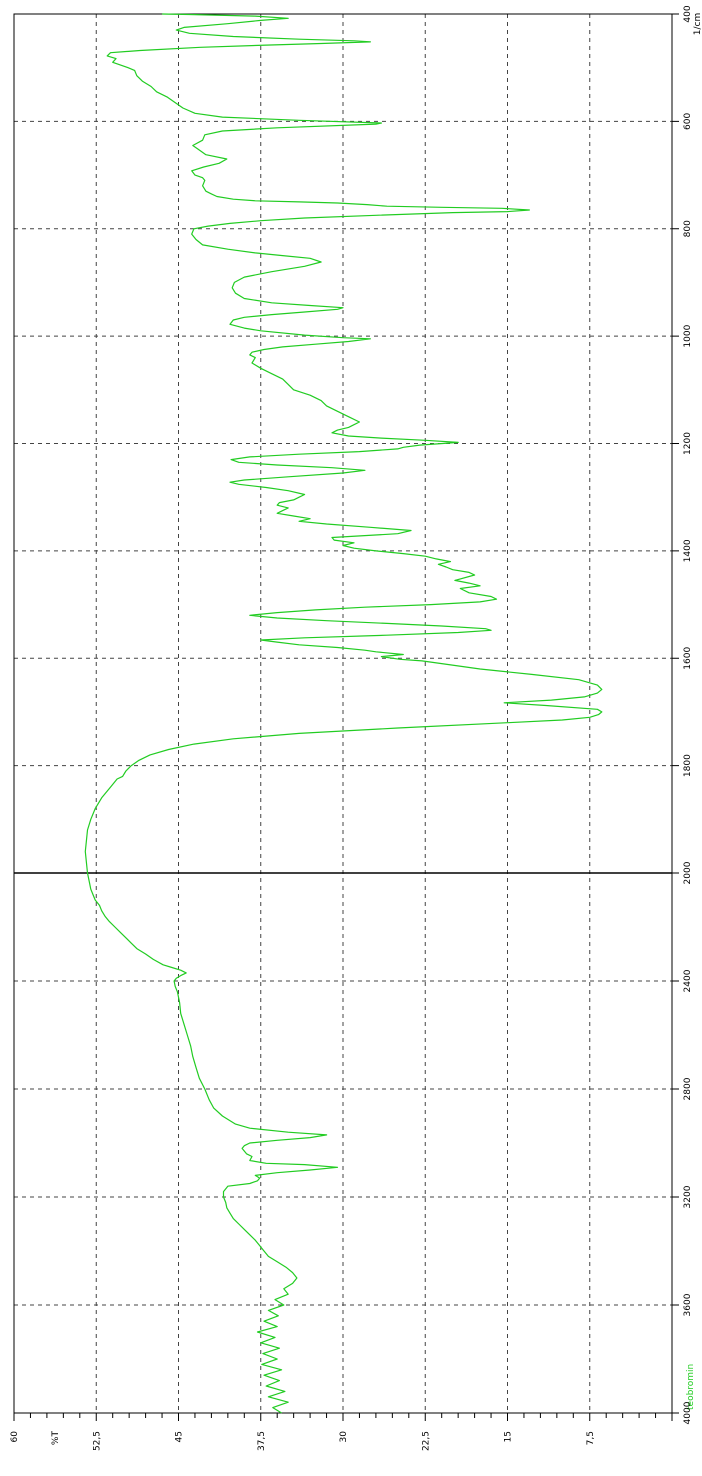 Image resolution: width=702 pixels, height=1476 pixels. I want to click on x-tick-label: 3200, so click(688, 1196).